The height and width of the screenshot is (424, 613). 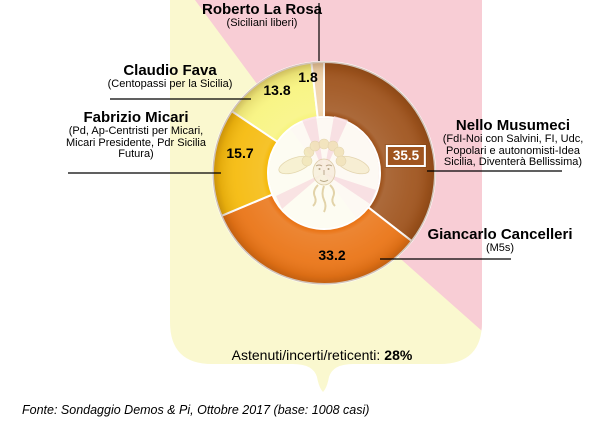 I want to click on value-label-micari: 15.7, so click(x=240, y=153).